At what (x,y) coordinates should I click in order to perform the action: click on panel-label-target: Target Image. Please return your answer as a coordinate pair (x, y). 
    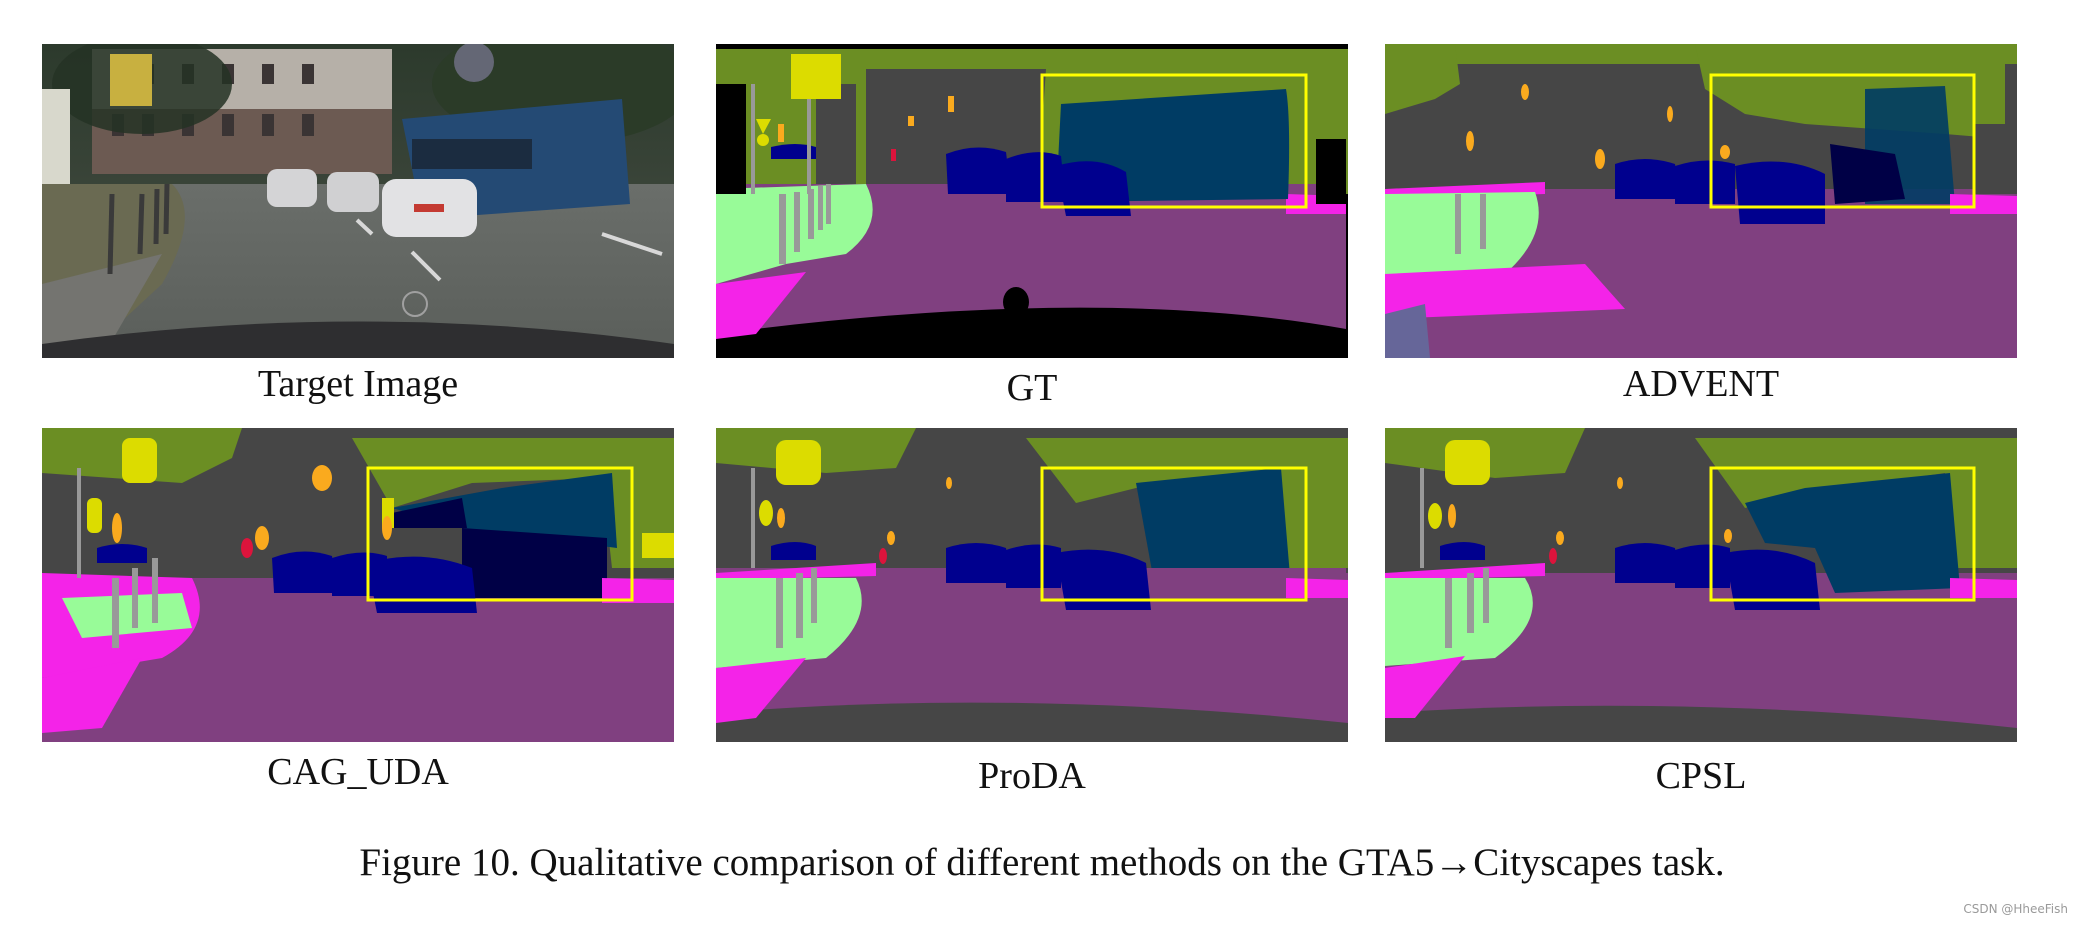
    Looking at the image, I should click on (358, 384).